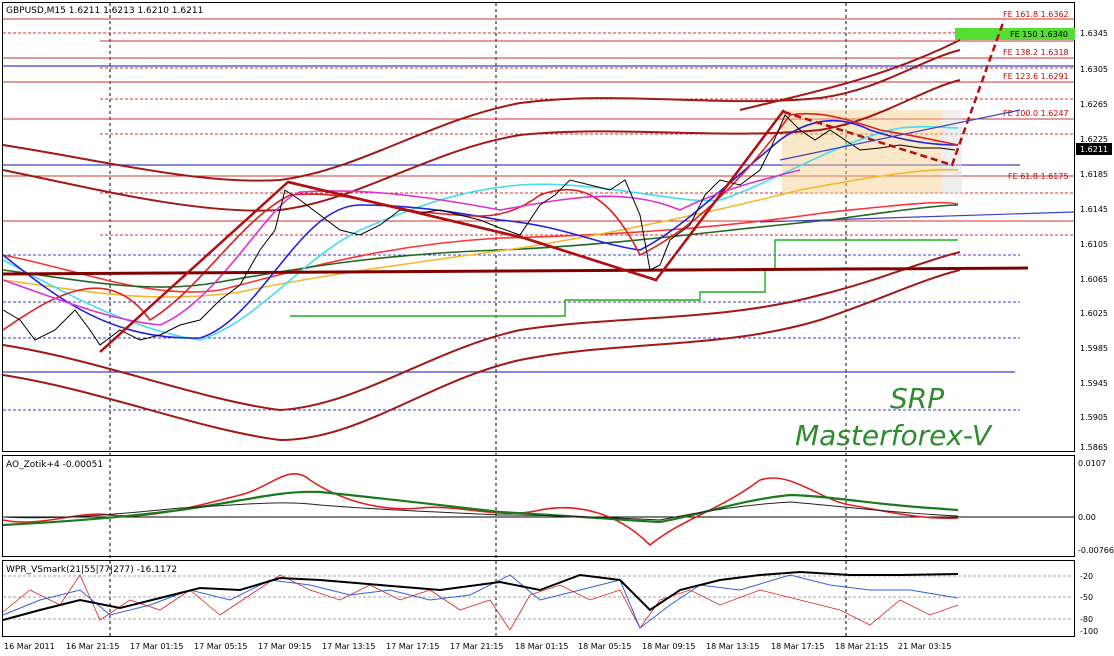 The height and width of the screenshot is (656, 1114). What do you see at coordinates (1036, 113) in the screenshot?
I see `fib-label-100: FE 100.0 1.6247` at bounding box center [1036, 113].